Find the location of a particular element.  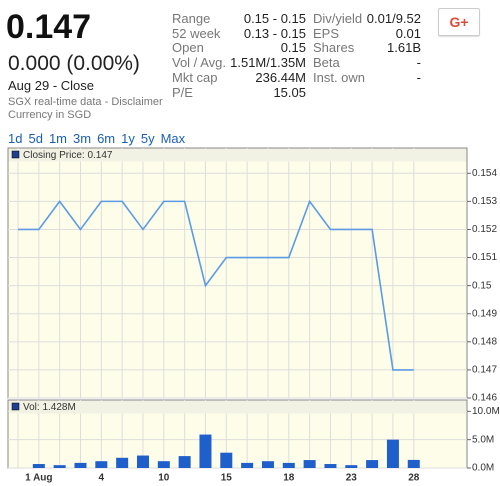

range-link: 1y is located at coordinates (128, 138).